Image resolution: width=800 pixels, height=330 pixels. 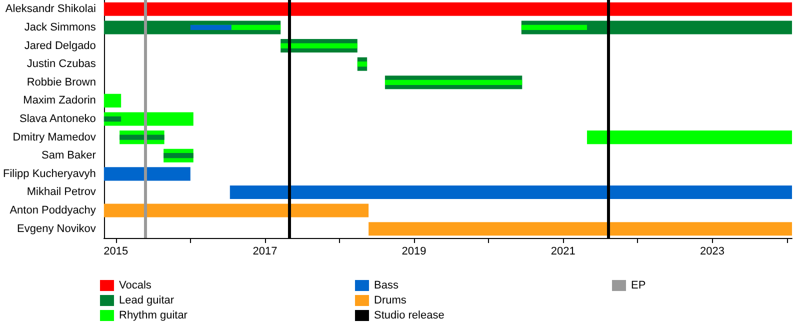 What do you see at coordinates (60, 46) in the screenshot?
I see `y-tick-label: Jared Delgado` at bounding box center [60, 46].